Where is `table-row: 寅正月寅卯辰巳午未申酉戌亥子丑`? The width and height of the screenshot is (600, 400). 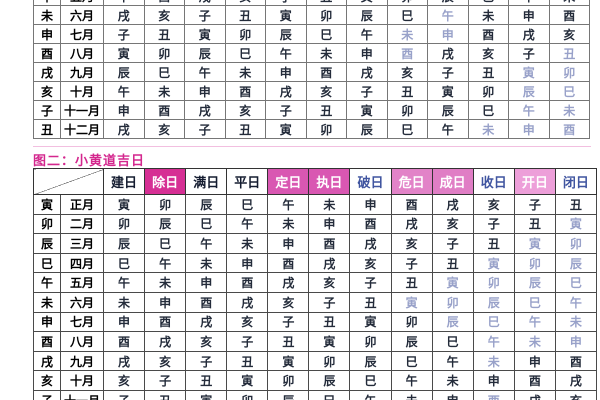
table-row: 寅正月寅卯辰巳午未申酉戌亥子丑 is located at coordinates (315, 204).